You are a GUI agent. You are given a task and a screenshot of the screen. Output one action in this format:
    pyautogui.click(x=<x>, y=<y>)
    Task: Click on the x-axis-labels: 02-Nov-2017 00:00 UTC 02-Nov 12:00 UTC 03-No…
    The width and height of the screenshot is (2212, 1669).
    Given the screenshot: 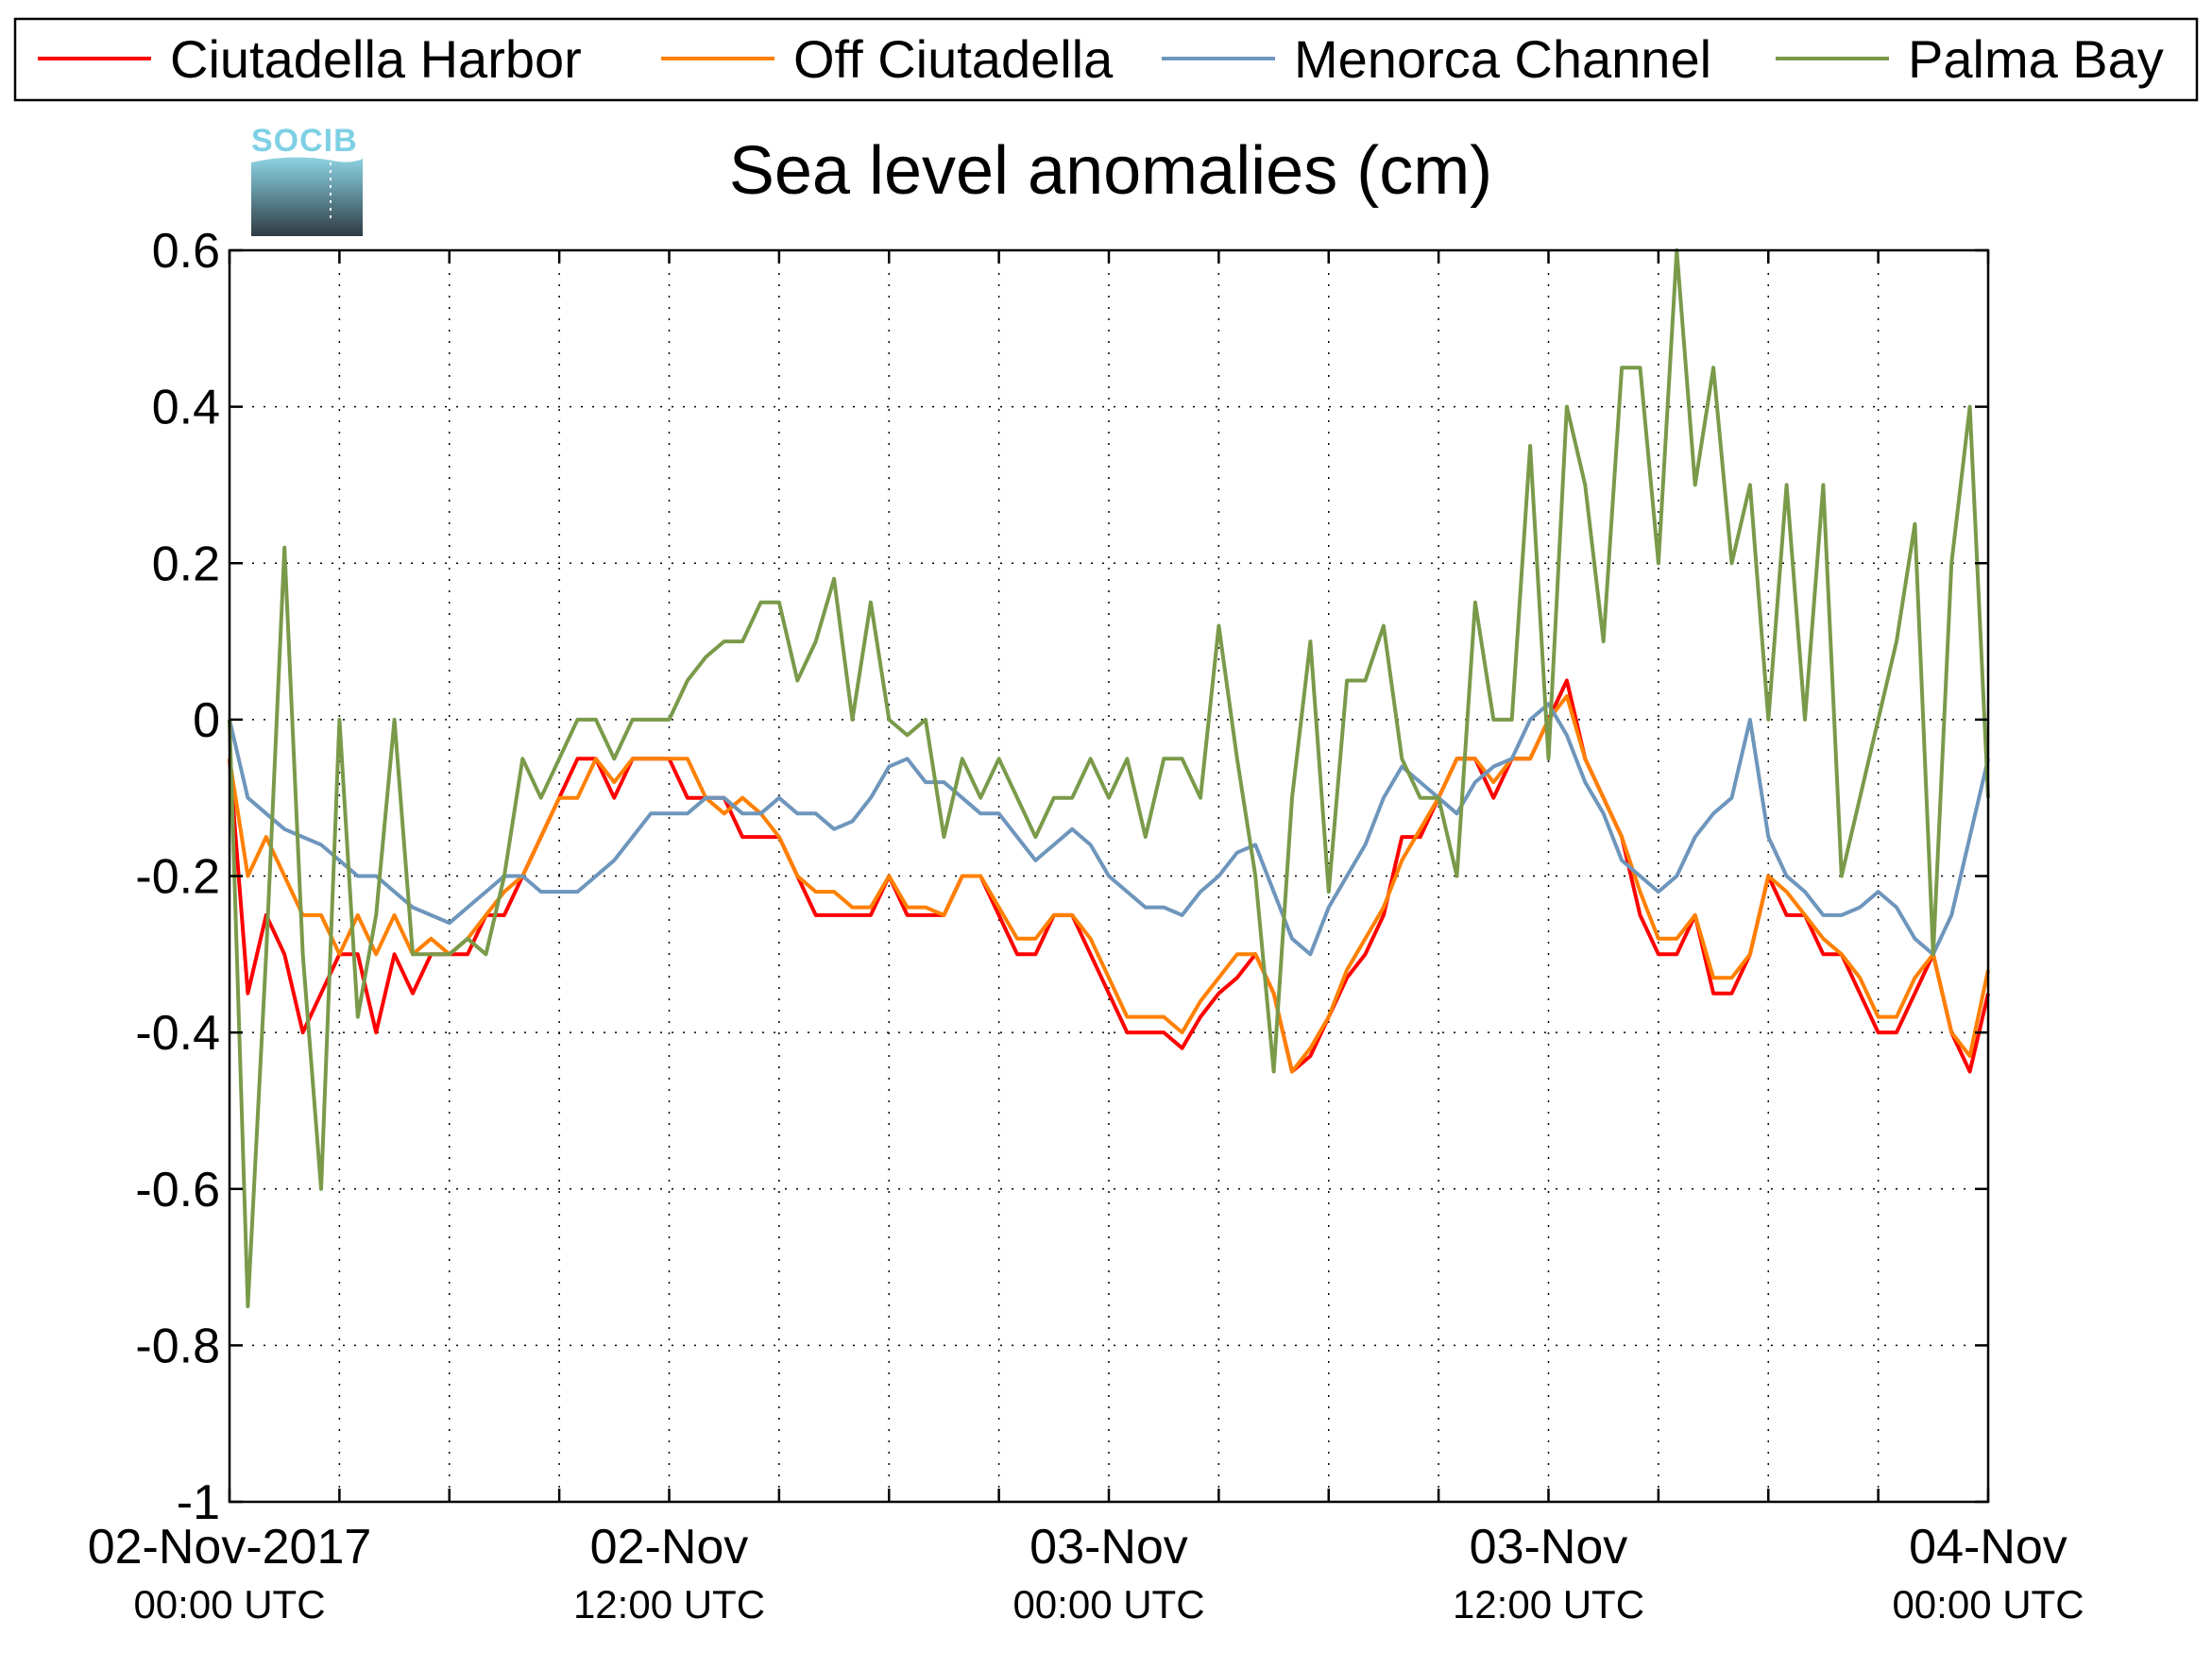 What is the action you would take?
    pyautogui.click(x=1086, y=1573)
    